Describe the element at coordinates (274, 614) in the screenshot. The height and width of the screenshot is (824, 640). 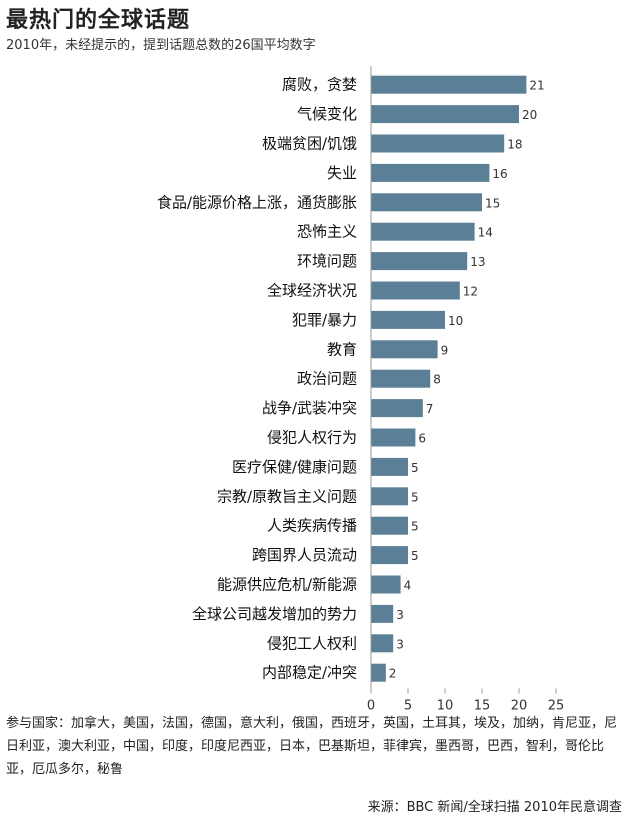
I see `category-label: 全球公司越发增加的势力` at that location.